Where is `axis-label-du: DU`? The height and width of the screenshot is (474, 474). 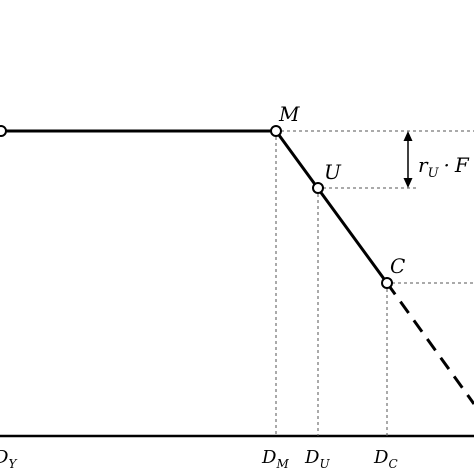
axis-label-du: DU is located at coordinates (317, 459).